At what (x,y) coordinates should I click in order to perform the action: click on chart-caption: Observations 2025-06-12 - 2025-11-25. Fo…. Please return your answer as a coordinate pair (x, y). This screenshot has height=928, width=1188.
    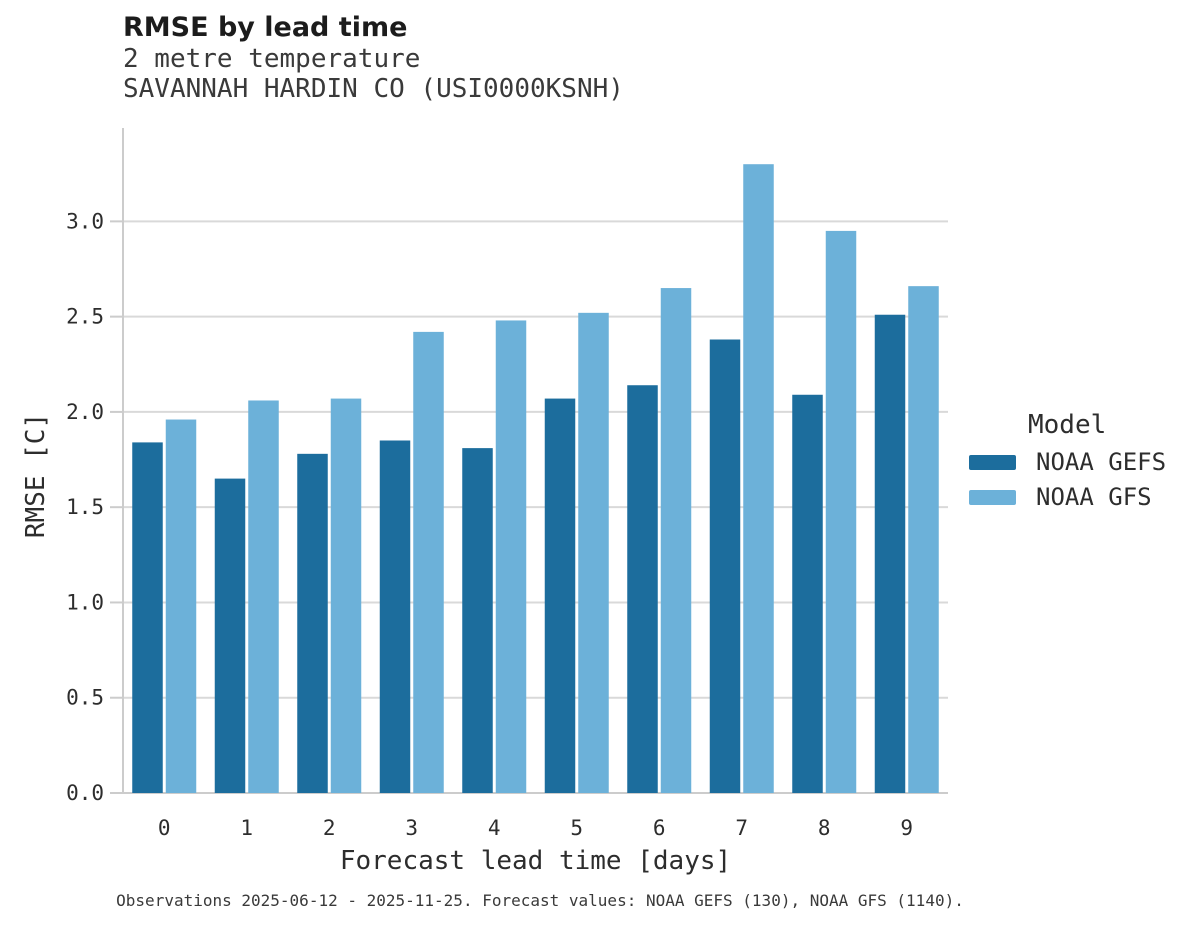
    Looking at the image, I should click on (540, 900).